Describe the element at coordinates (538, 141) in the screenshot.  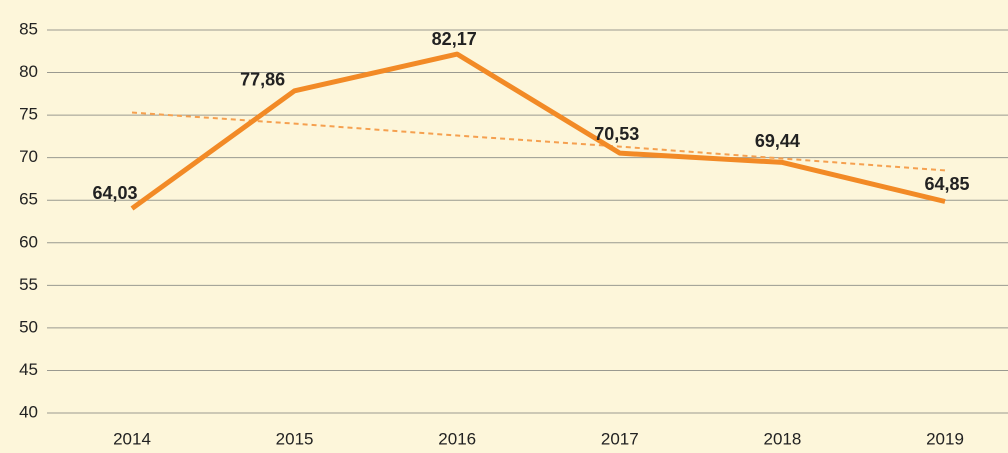
I see `trend-line` at that location.